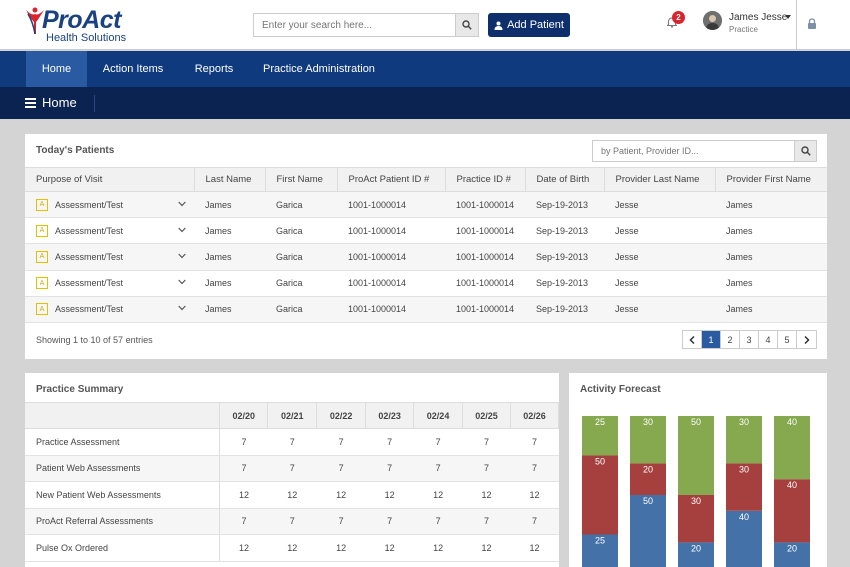 This screenshot has height=567, width=850. Describe the element at coordinates (600, 541) in the screenshot. I see `bar-data-label: 25` at that location.